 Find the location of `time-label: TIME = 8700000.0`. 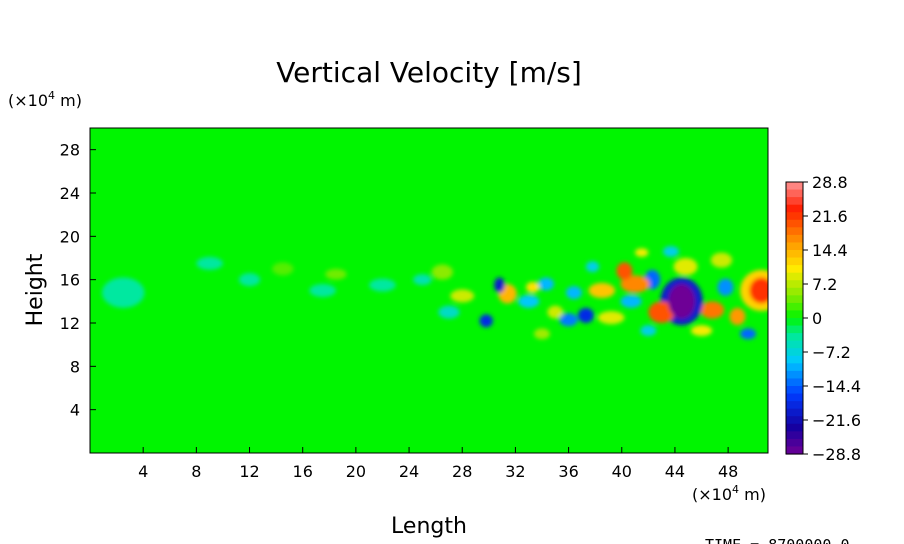

time-label: TIME = 8700000.0 is located at coordinates (777, 540).